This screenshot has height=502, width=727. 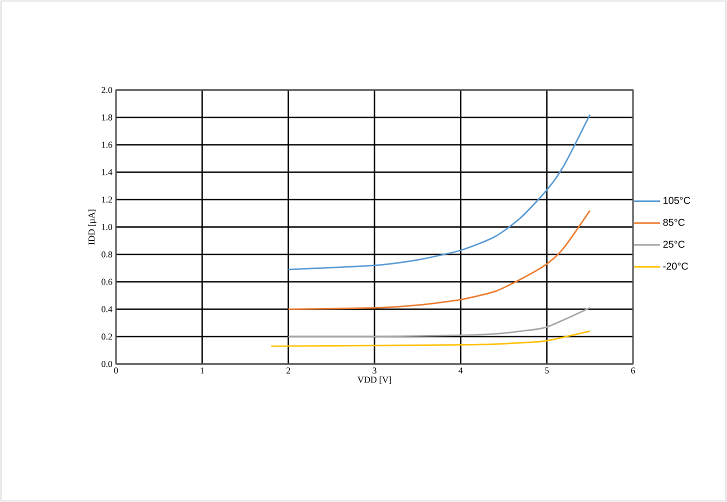 I want to click on x-tick-label: 5, so click(x=547, y=371).